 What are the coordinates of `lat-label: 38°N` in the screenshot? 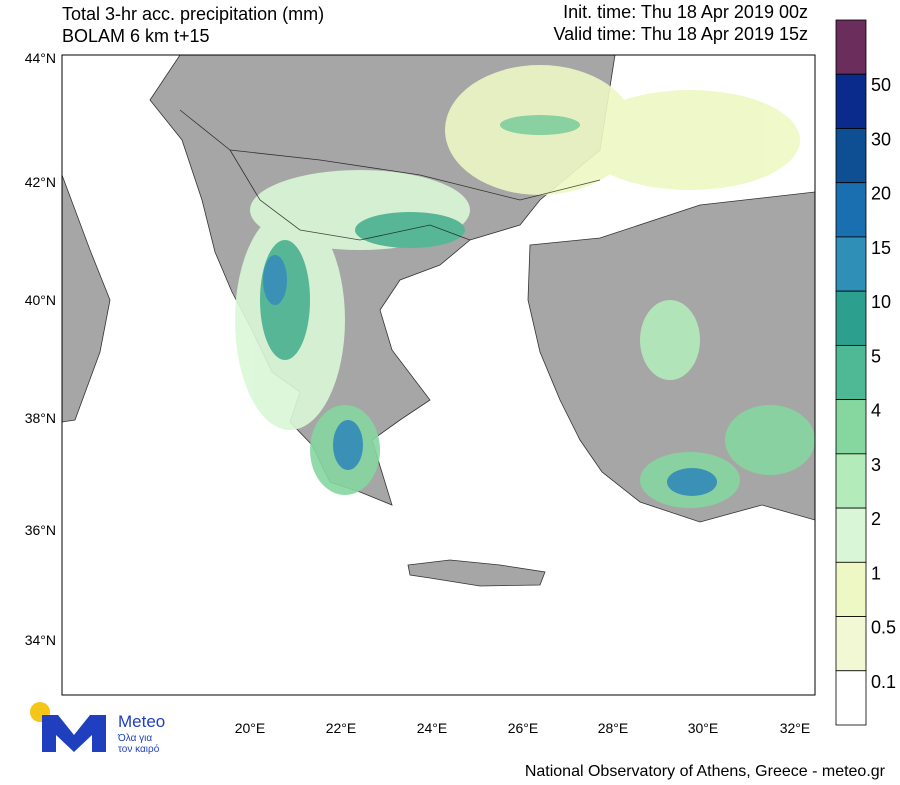 It's located at (40, 418).